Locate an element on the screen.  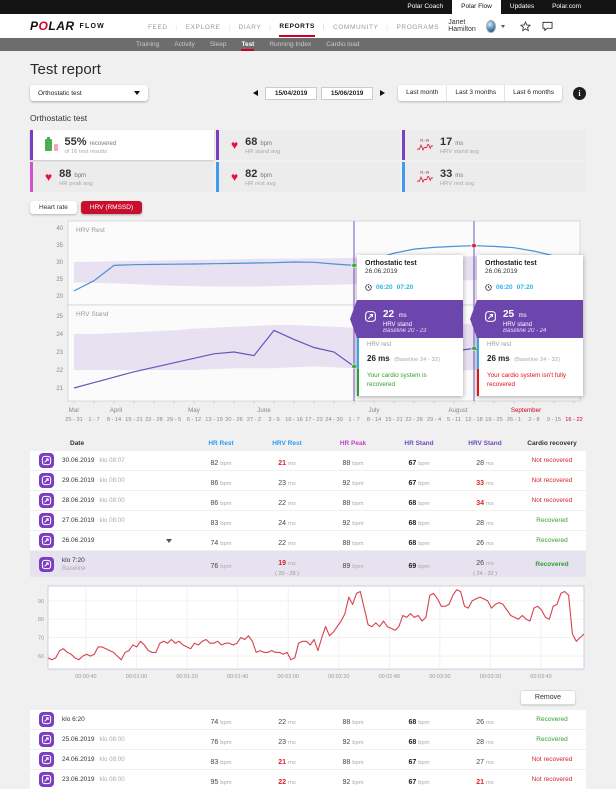
cardio-recovery-status: Recovered is located at coordinates (552, 564).